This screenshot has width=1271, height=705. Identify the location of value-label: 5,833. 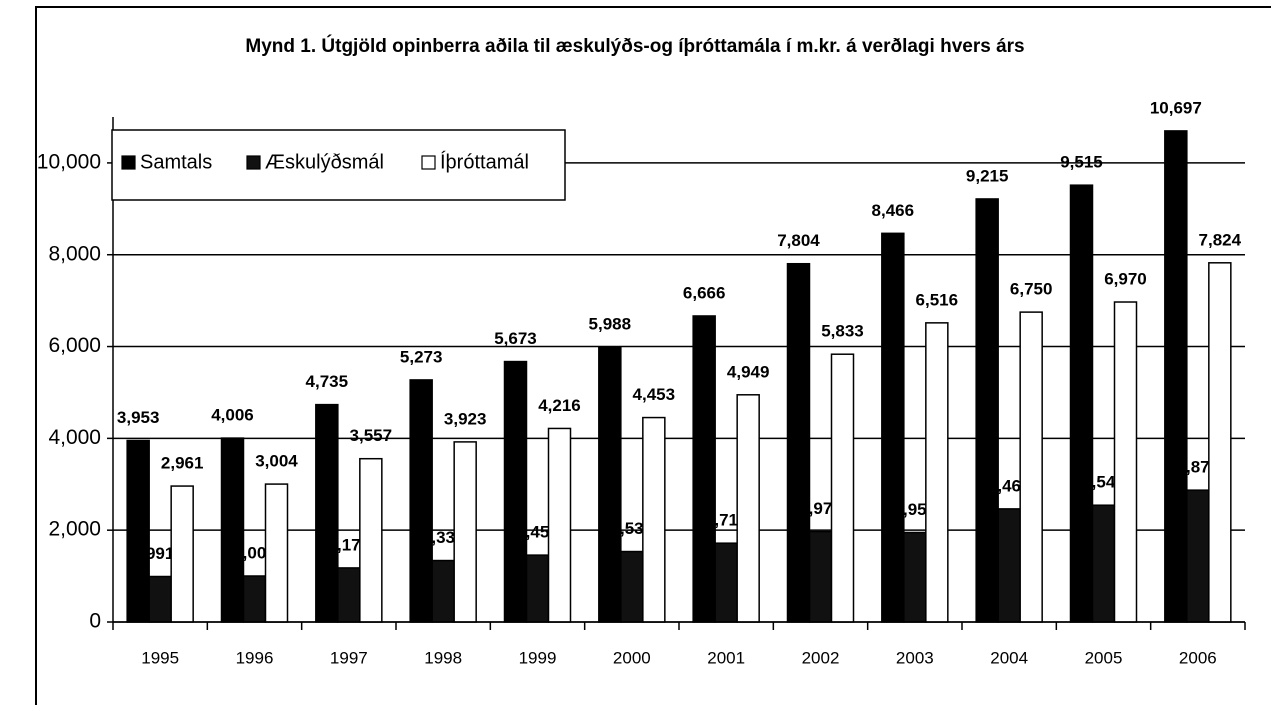
(842, 331).